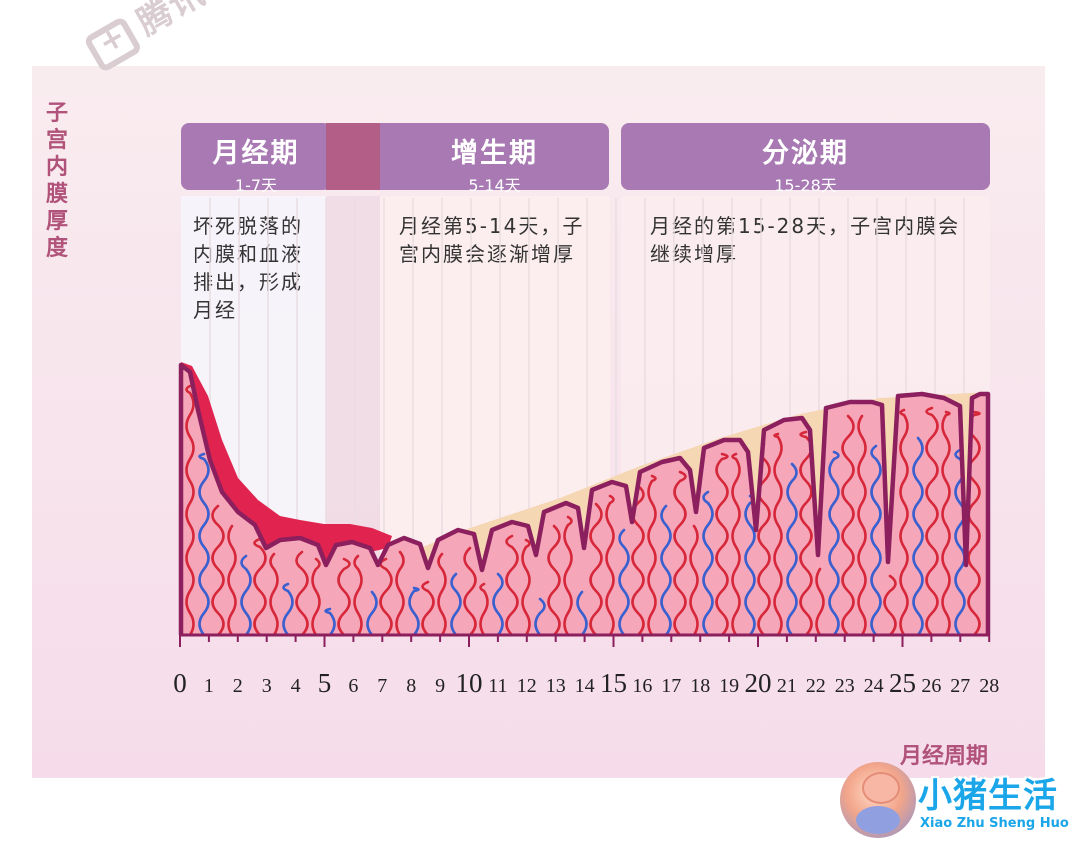 This screenshot has width=1080, height=846. I want to click on x-tick-label: 20, so click(758, 683).